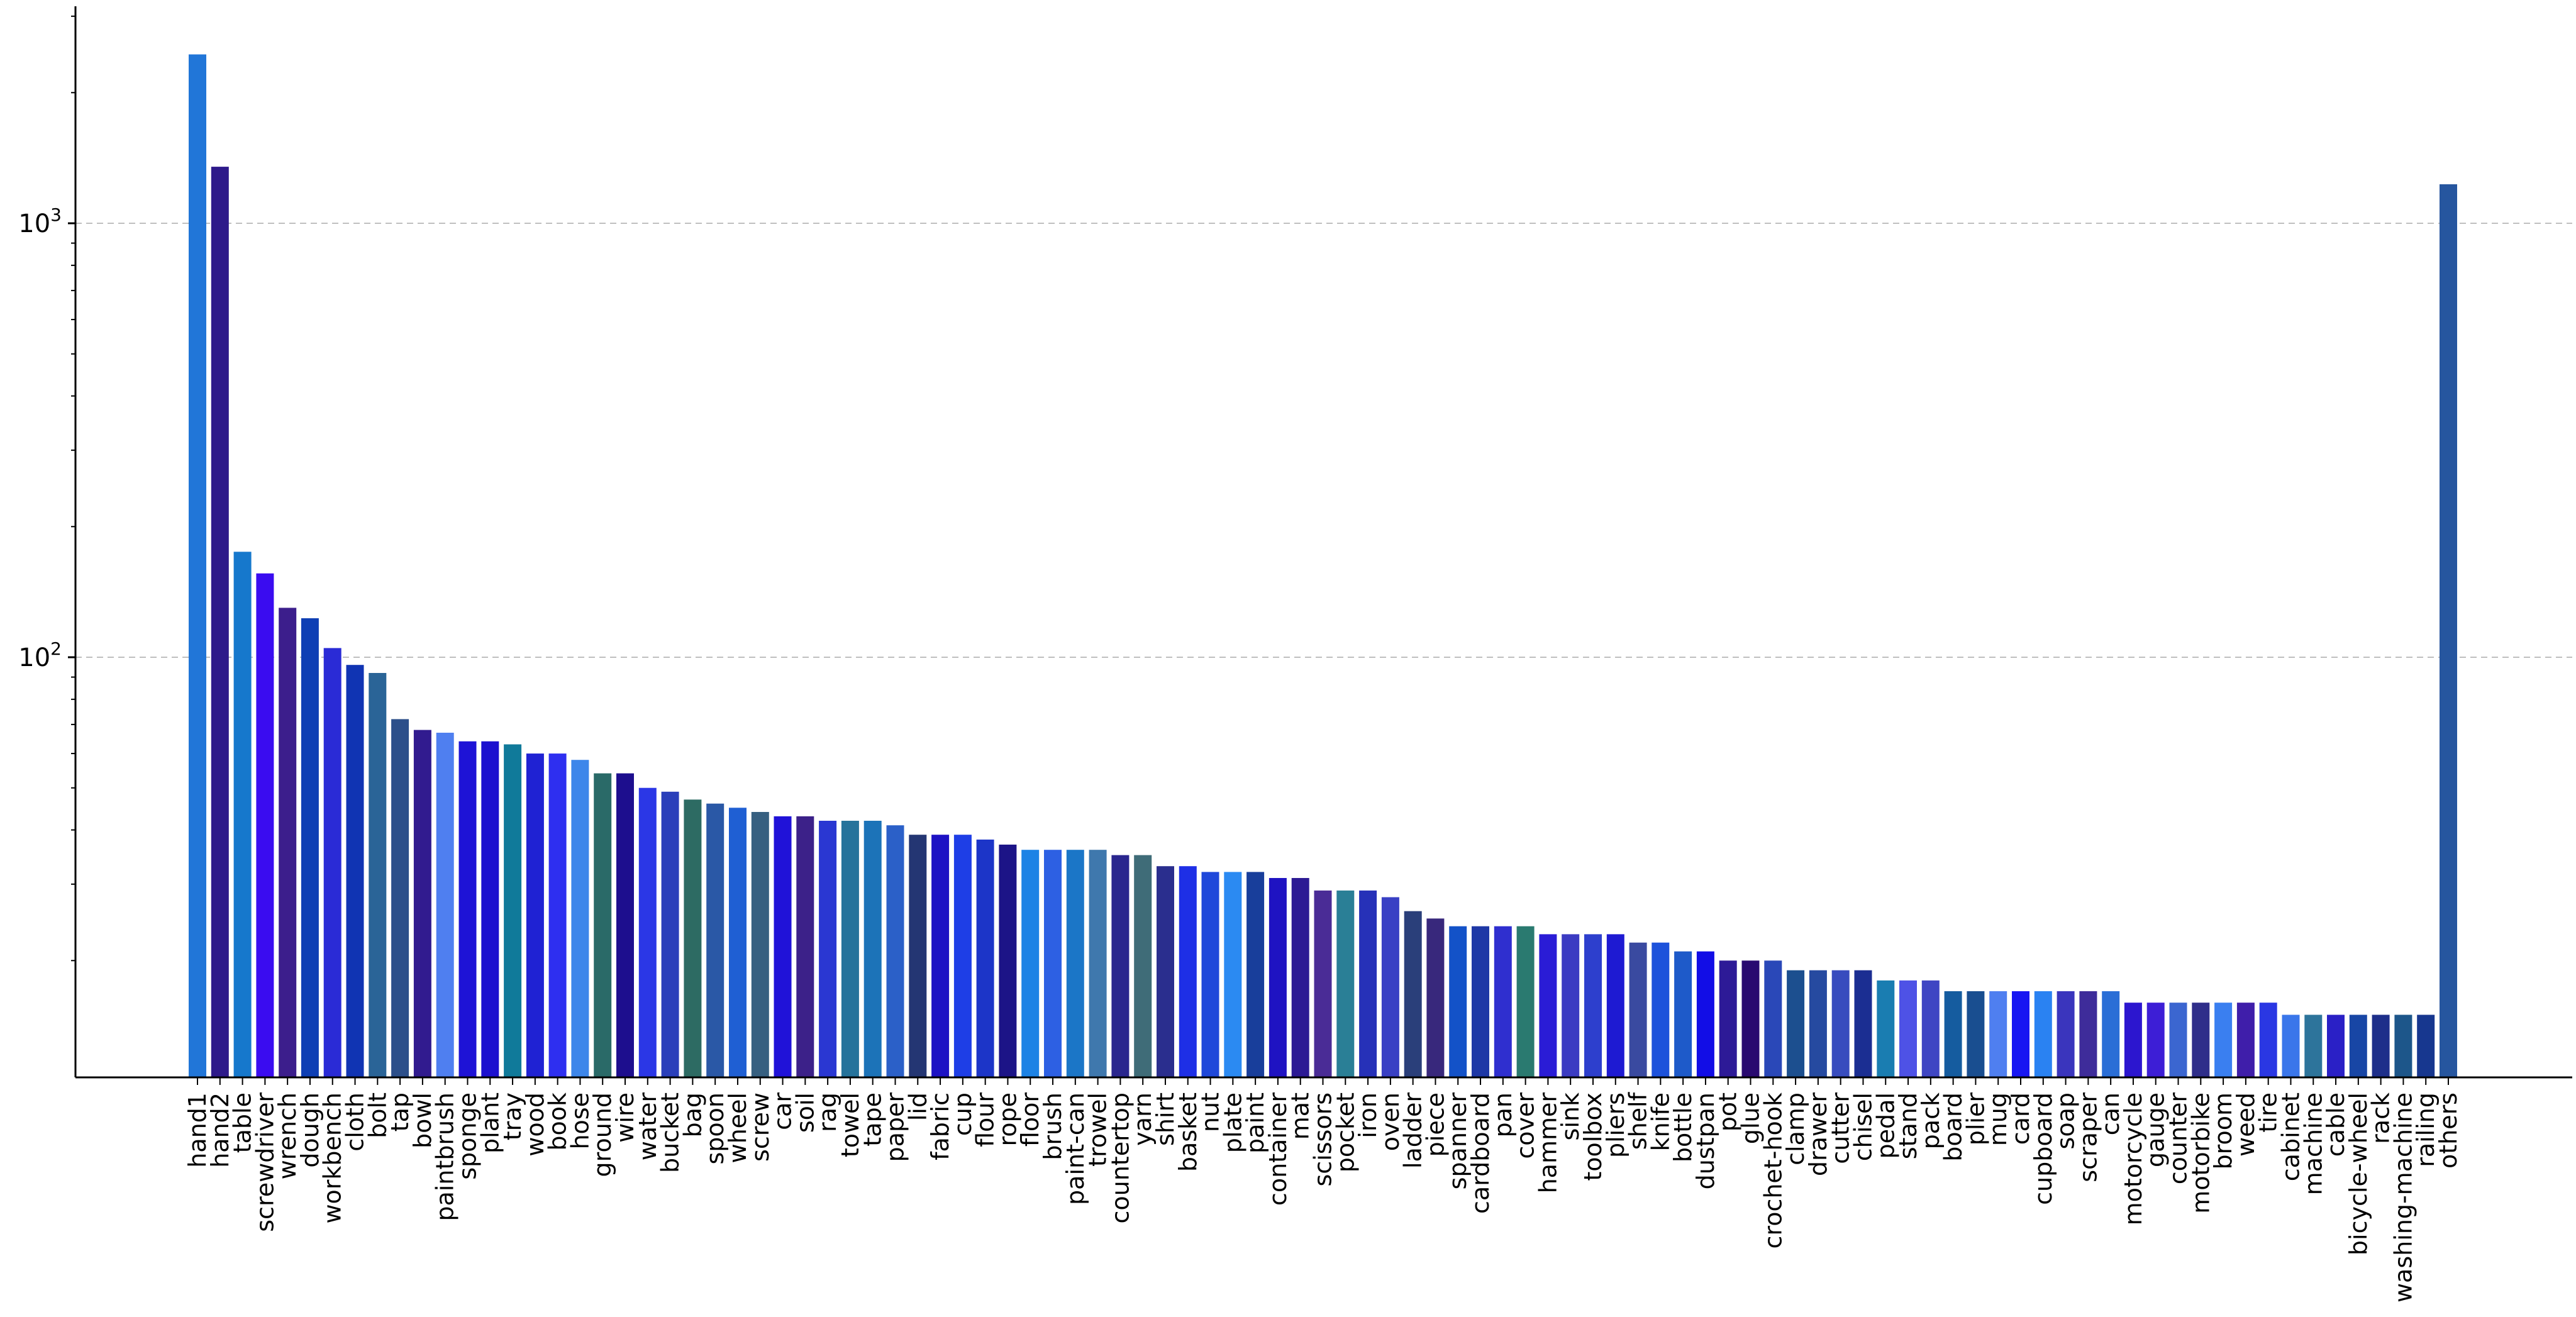 Image resolution: width=2576 pixels, height=1317 pixels. I want to click on x-tick-label: pliers, so click(1615, 1125).